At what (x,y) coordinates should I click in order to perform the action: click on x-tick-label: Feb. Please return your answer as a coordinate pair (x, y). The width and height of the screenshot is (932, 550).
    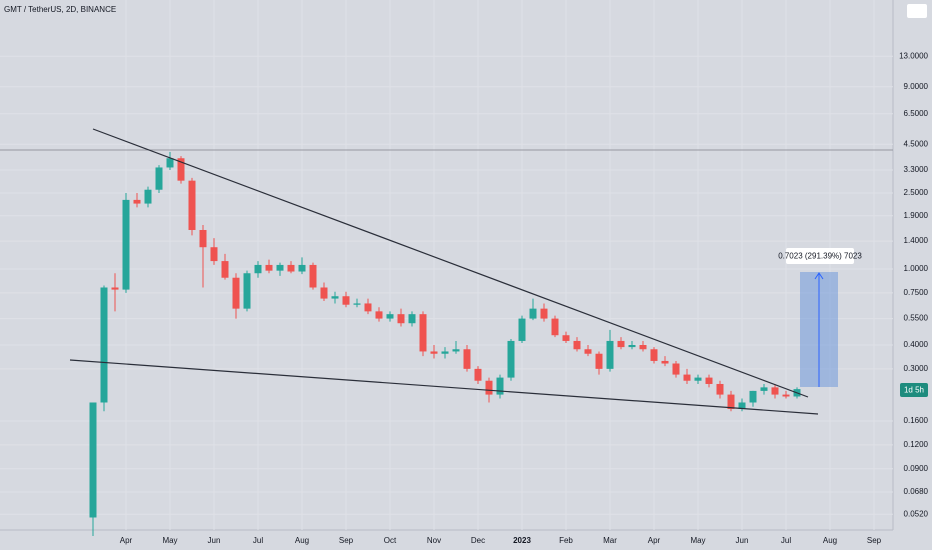
    Looking at the image, I should click on (566, 540).